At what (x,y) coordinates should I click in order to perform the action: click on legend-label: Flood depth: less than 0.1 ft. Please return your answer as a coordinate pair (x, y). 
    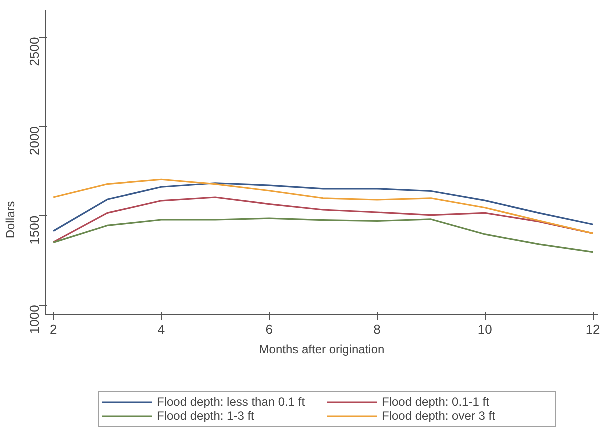
    Looking at the image, I should click on (231, 402).